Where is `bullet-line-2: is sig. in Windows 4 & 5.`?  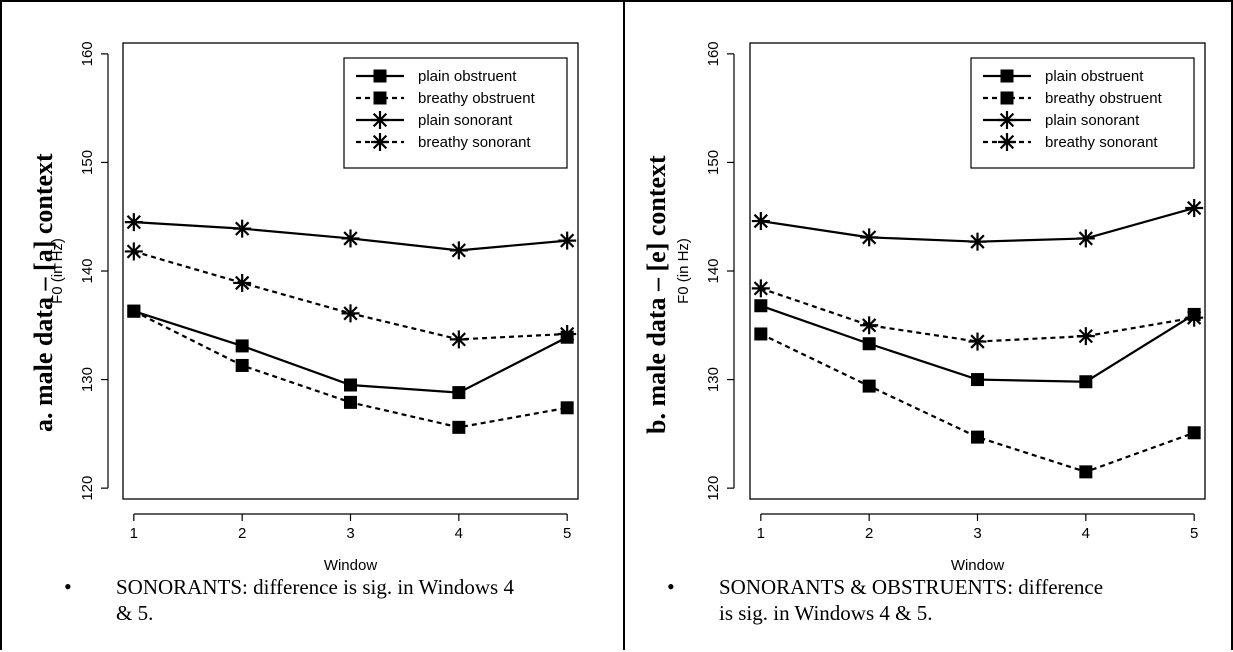 bullet-line-2: is sig. in Windows 4 & 5. is located at coordinates (826, 613).